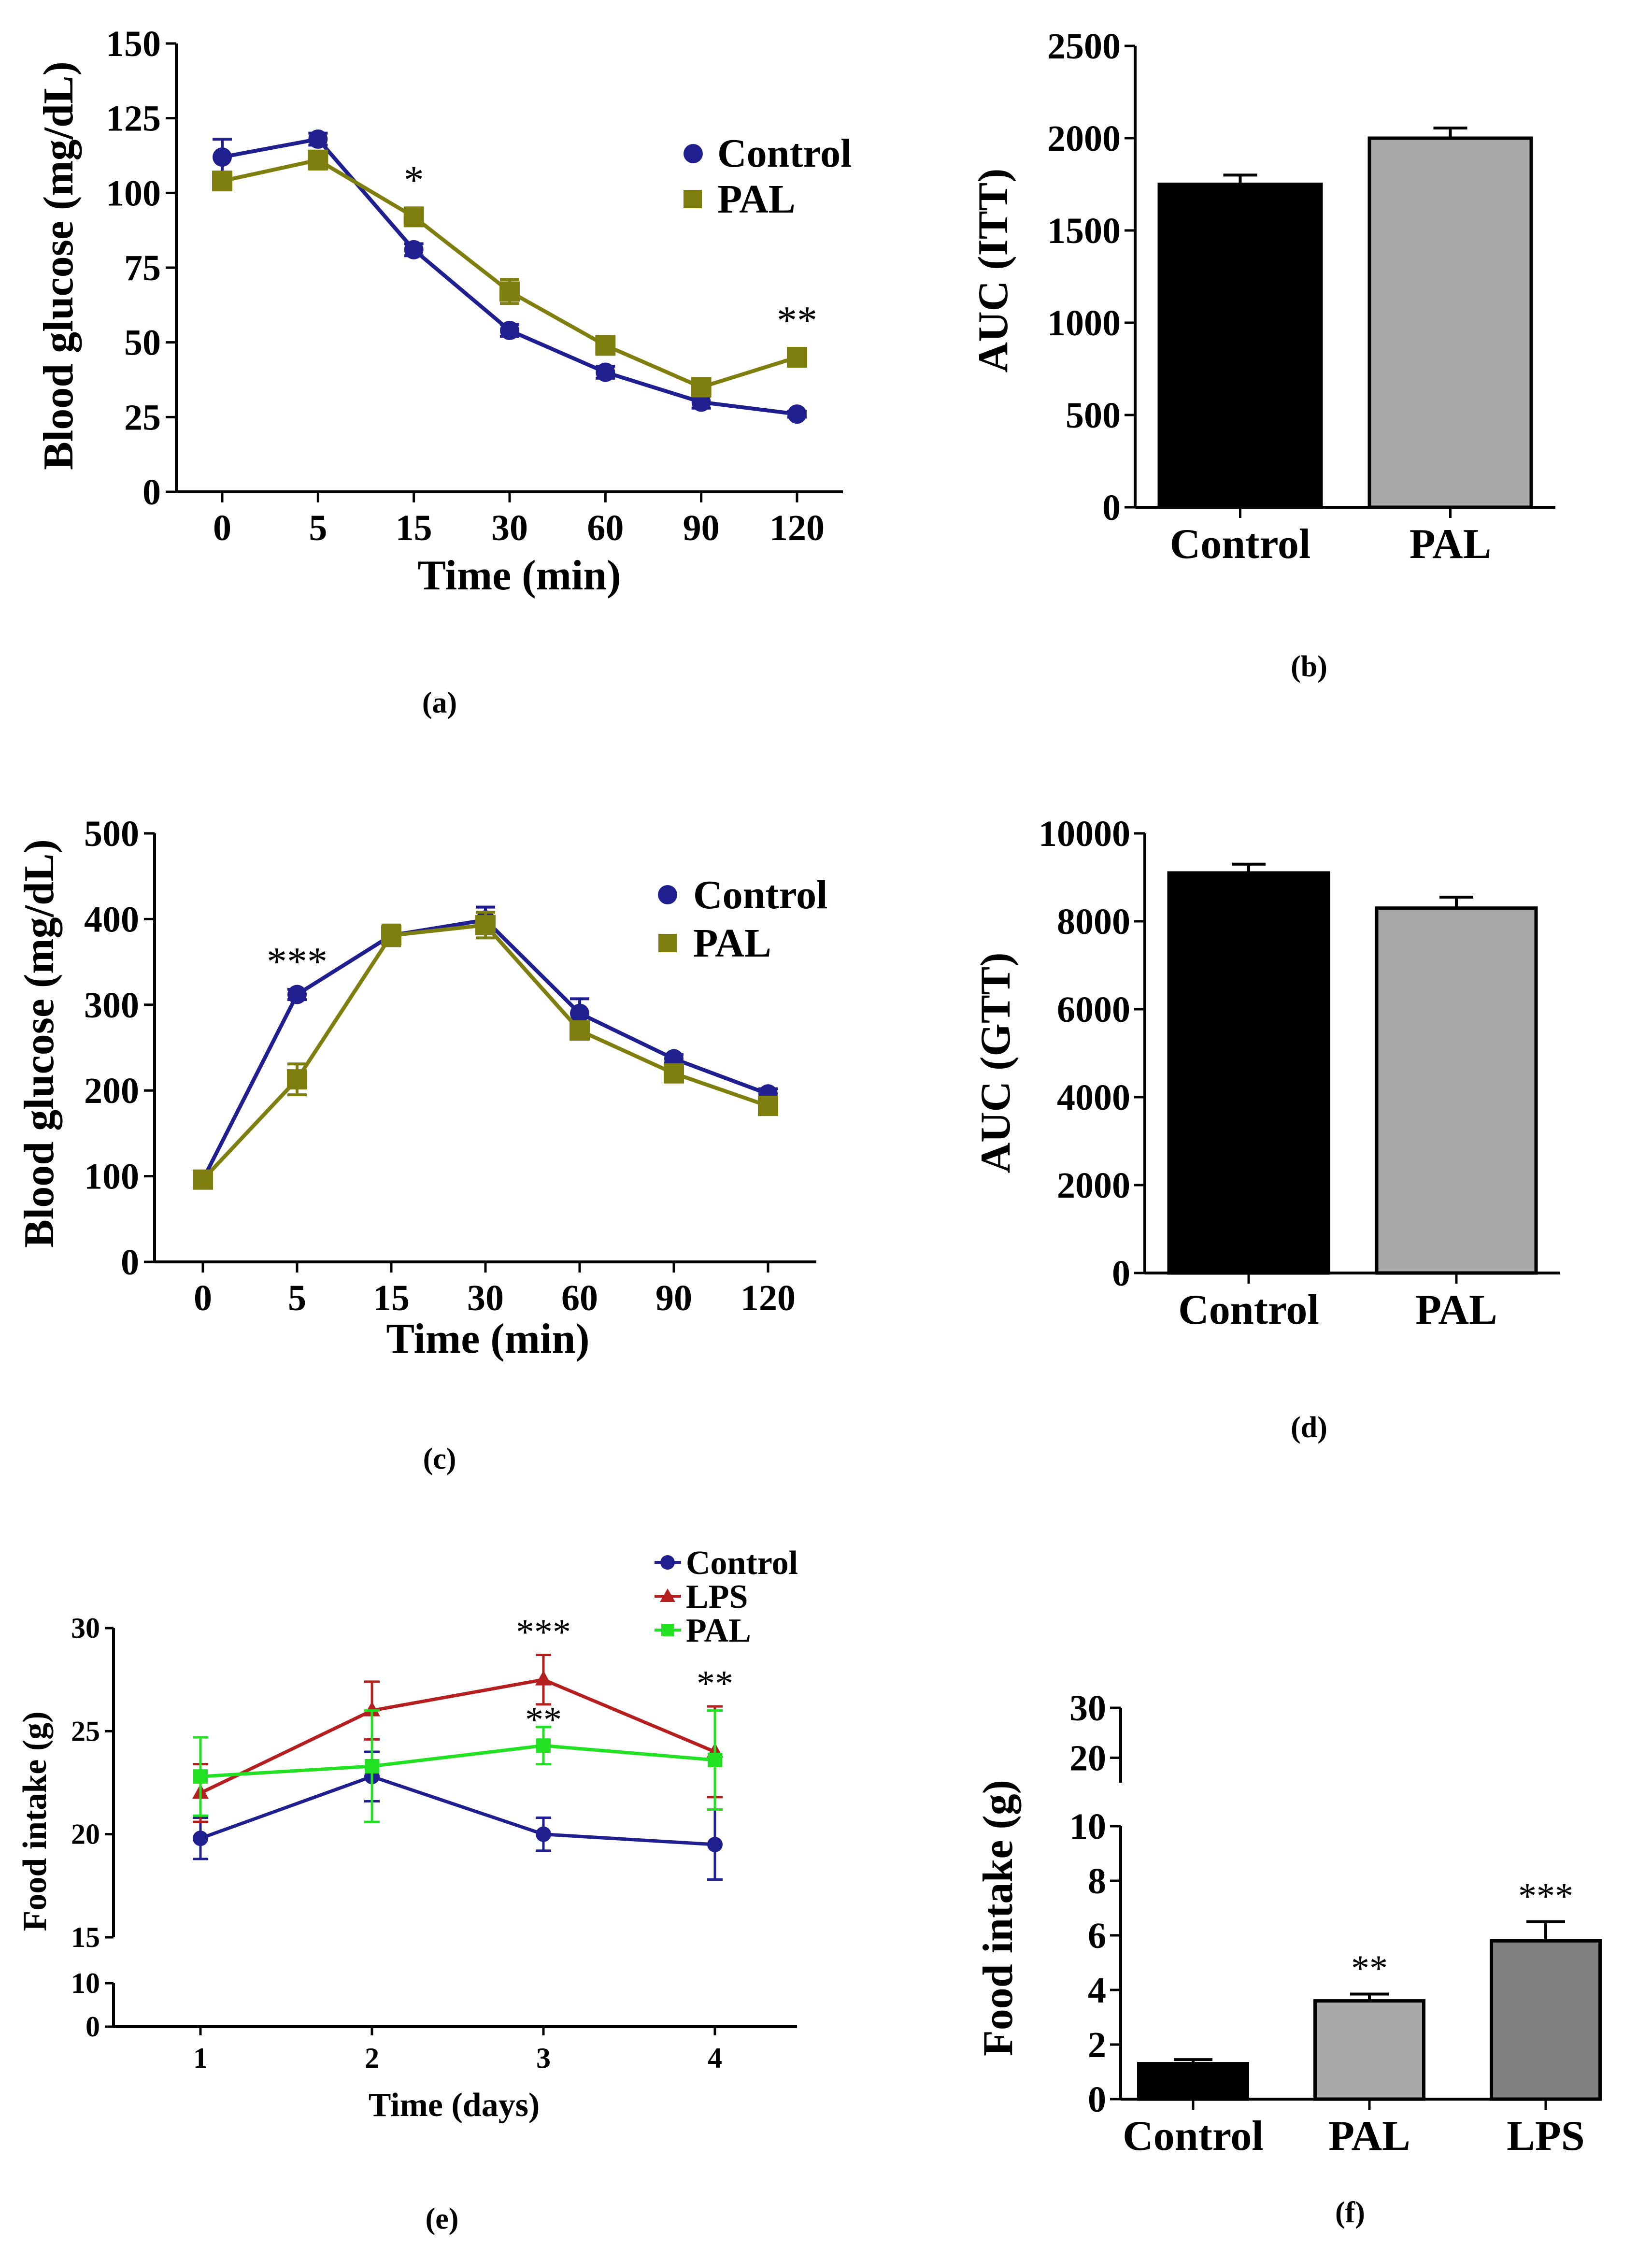 This screenshot has height=2246, width=1652. I want to click on panel-a-legend: Control PAL, so click(768, 176).